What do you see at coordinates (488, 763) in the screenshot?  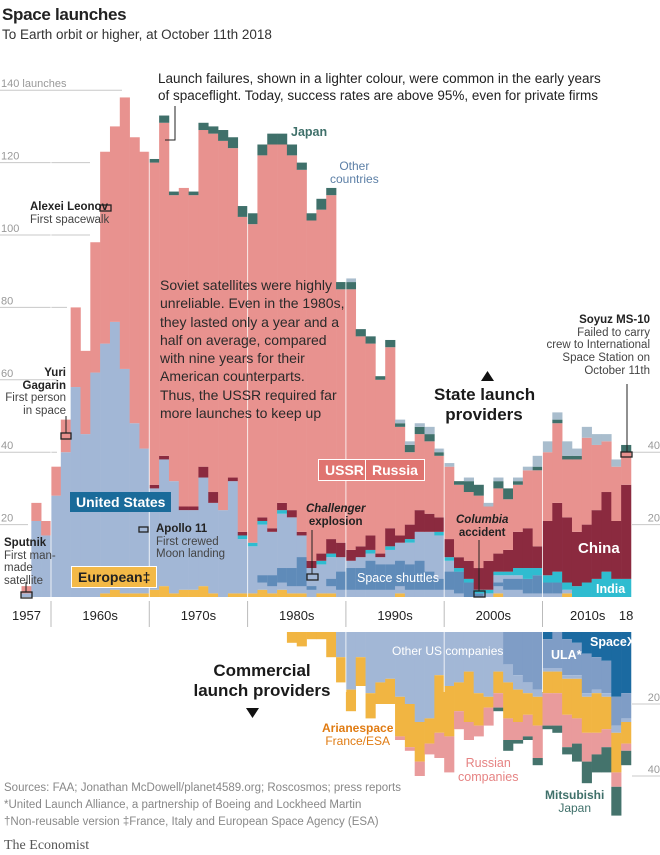 I see `label-russian-companies-line: Russian` at bounding box center [488, 763].